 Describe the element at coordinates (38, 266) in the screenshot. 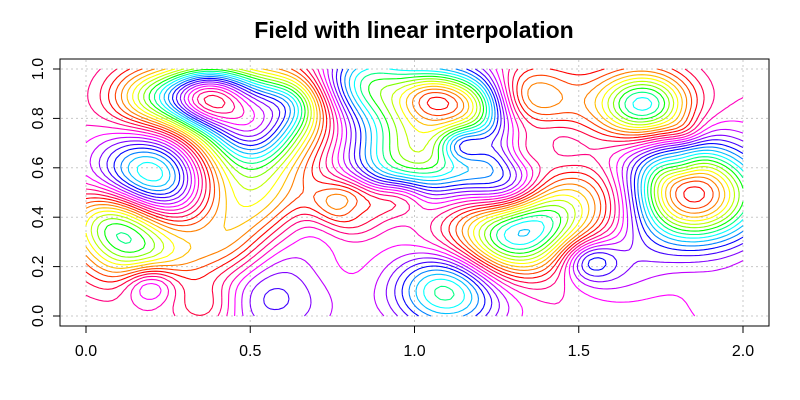

I see `y-tick-label-1: 0.2` at that location.